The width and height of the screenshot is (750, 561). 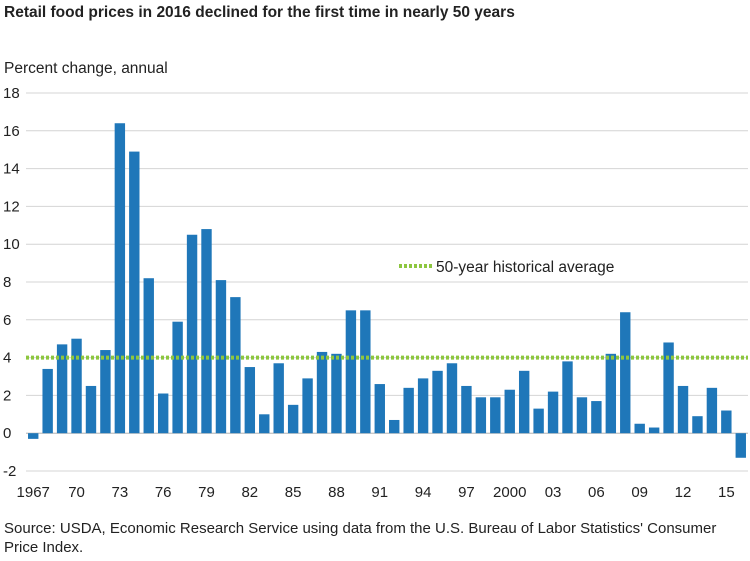 What do you see at coordinates (466, 409) in the screenshot?
I see `bar-1997` at bounding box center [466, 409].